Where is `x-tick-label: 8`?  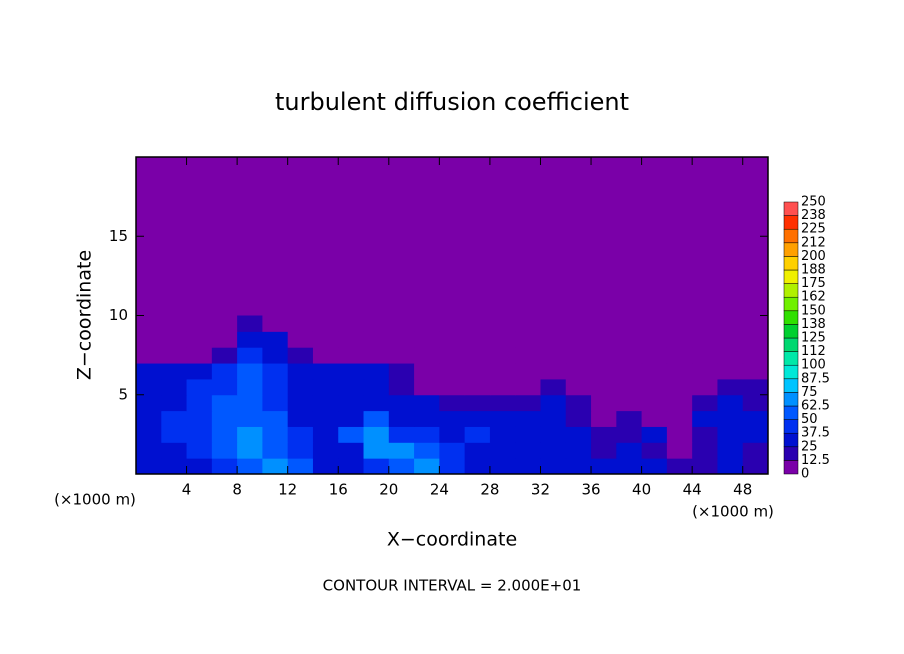 x-tick-label: 8 is located at coordinates (237, 490).